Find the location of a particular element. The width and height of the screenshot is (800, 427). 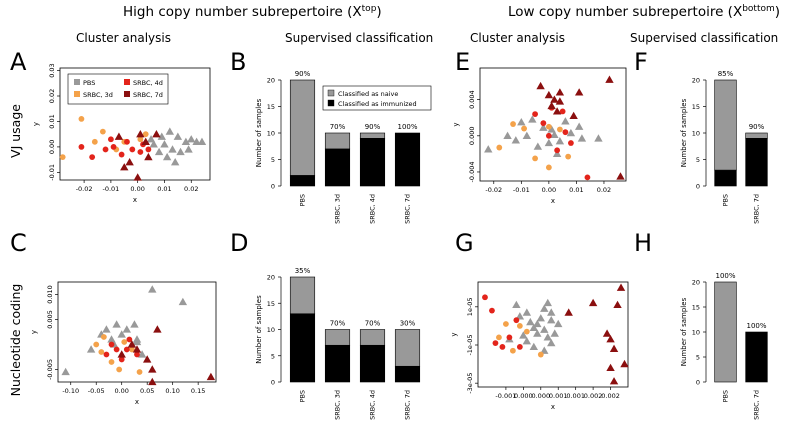

x-tick-label-g-1: 0.000 is located at coordinates (523, 396).